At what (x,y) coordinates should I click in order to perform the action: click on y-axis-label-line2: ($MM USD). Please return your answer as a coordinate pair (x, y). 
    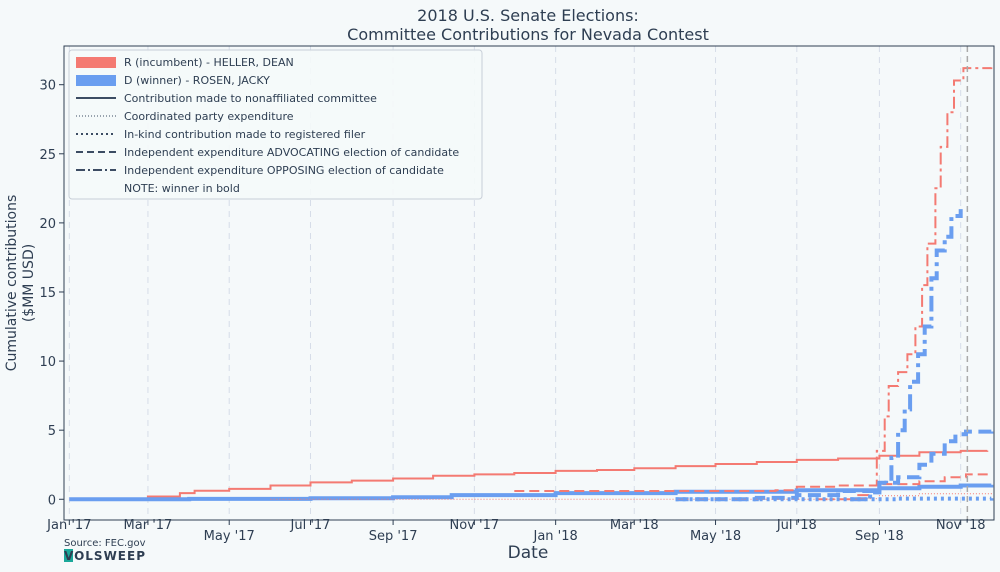
    Looking at the image, I should click on (29, 283).